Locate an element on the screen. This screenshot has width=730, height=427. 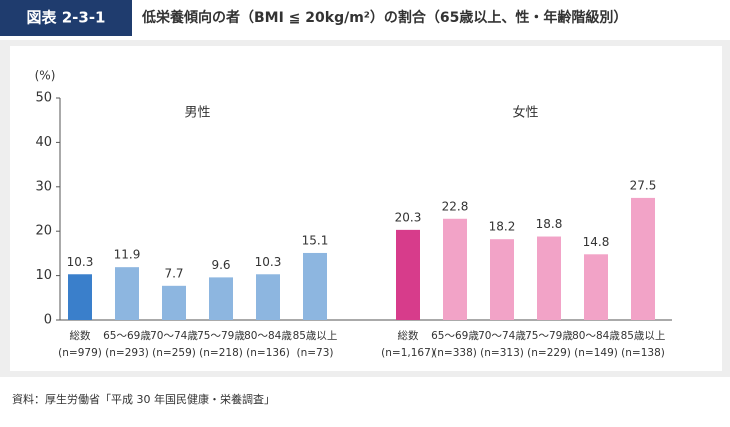
value-label: 9.6 is located at coordinates (220, 265).